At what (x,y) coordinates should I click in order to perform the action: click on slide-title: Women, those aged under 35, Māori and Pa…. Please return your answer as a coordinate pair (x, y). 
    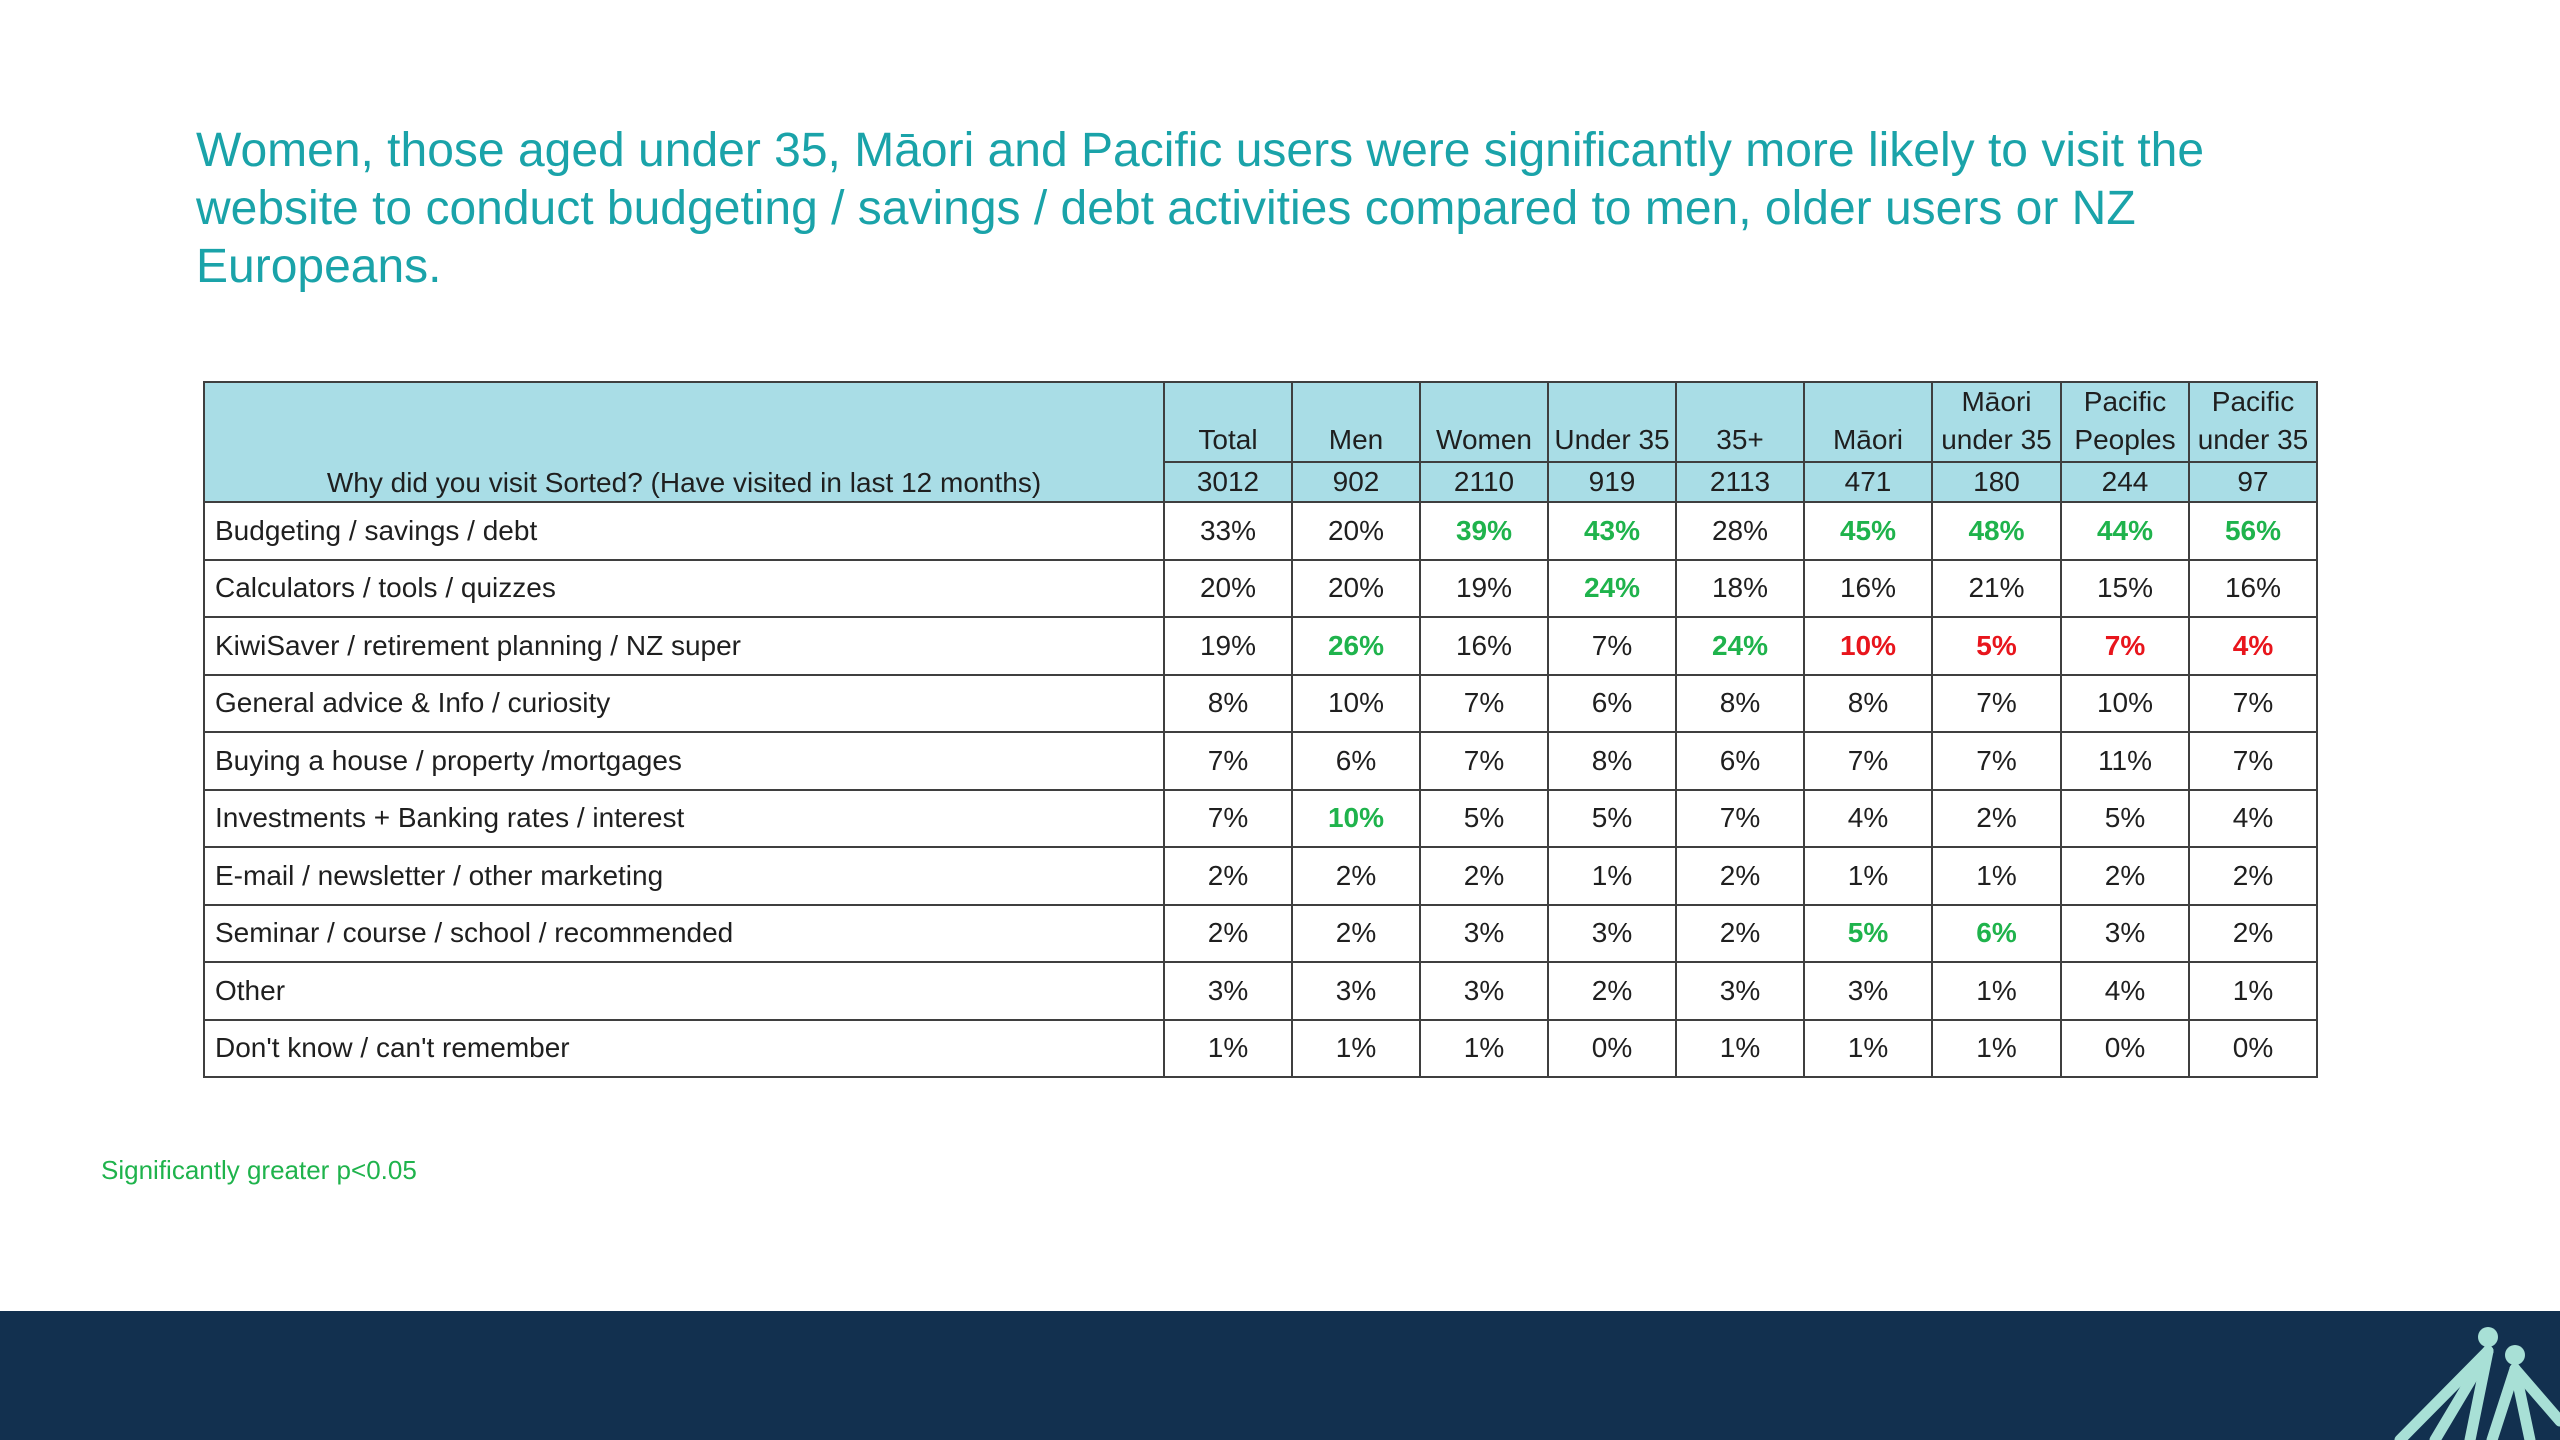
    Looking at the image, I should click on (1200, 208).